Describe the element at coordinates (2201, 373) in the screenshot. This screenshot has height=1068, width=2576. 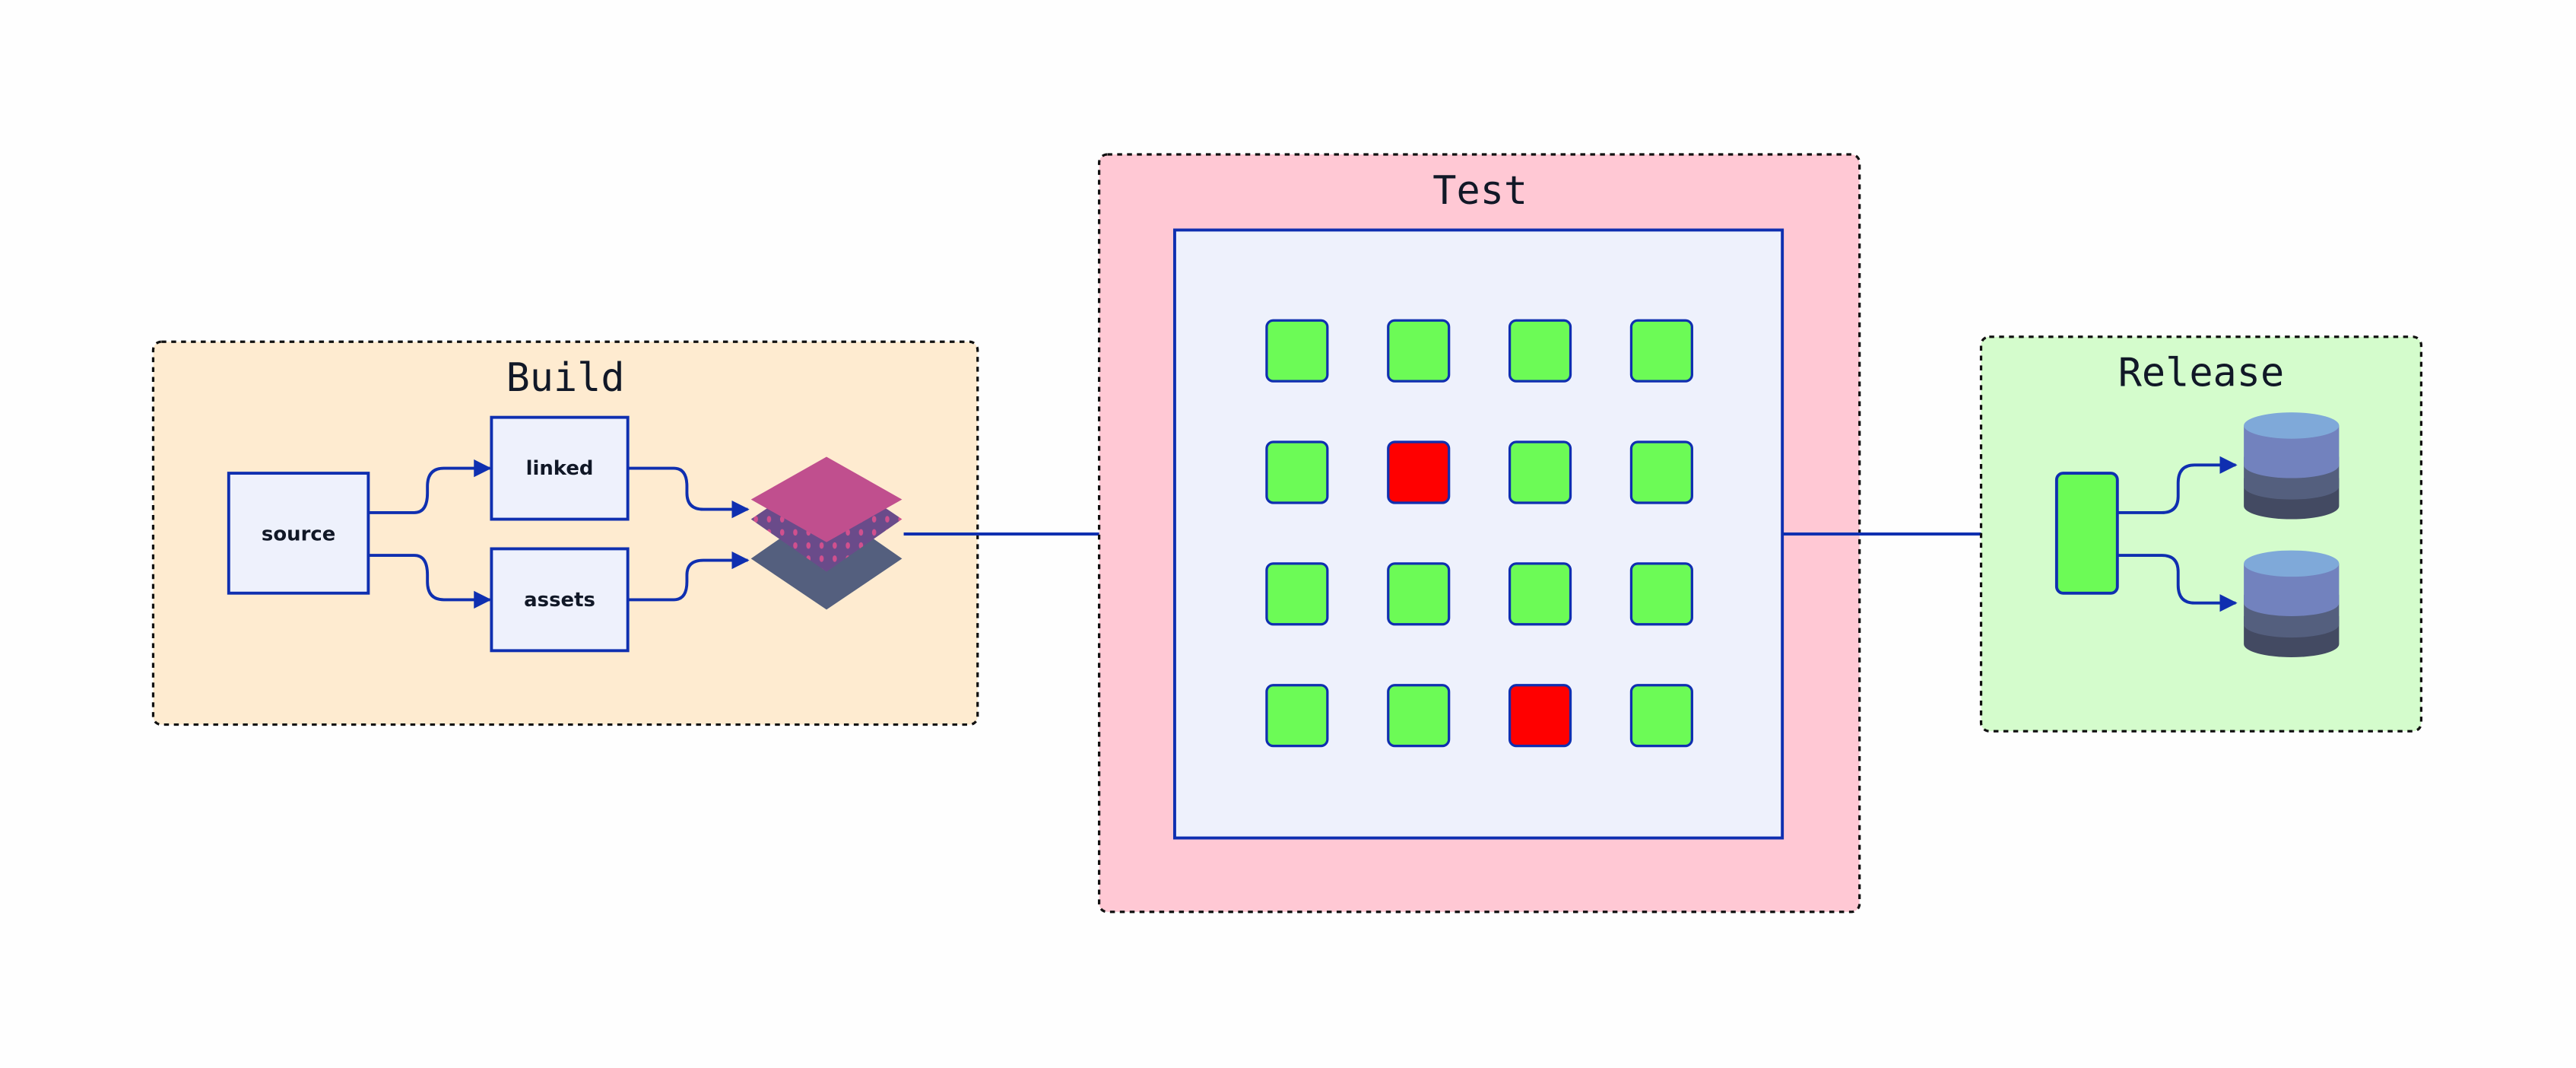
I see `release-title: Release` at that location.